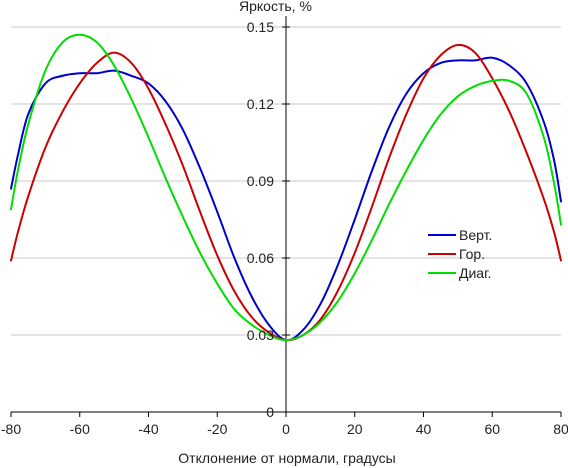 The width and height of the screenshot is (568, 468). What do you see at coordinates (11, 429) in the screenshot?
I see `x-tick-label: -80` at bounding box center [11, 429].